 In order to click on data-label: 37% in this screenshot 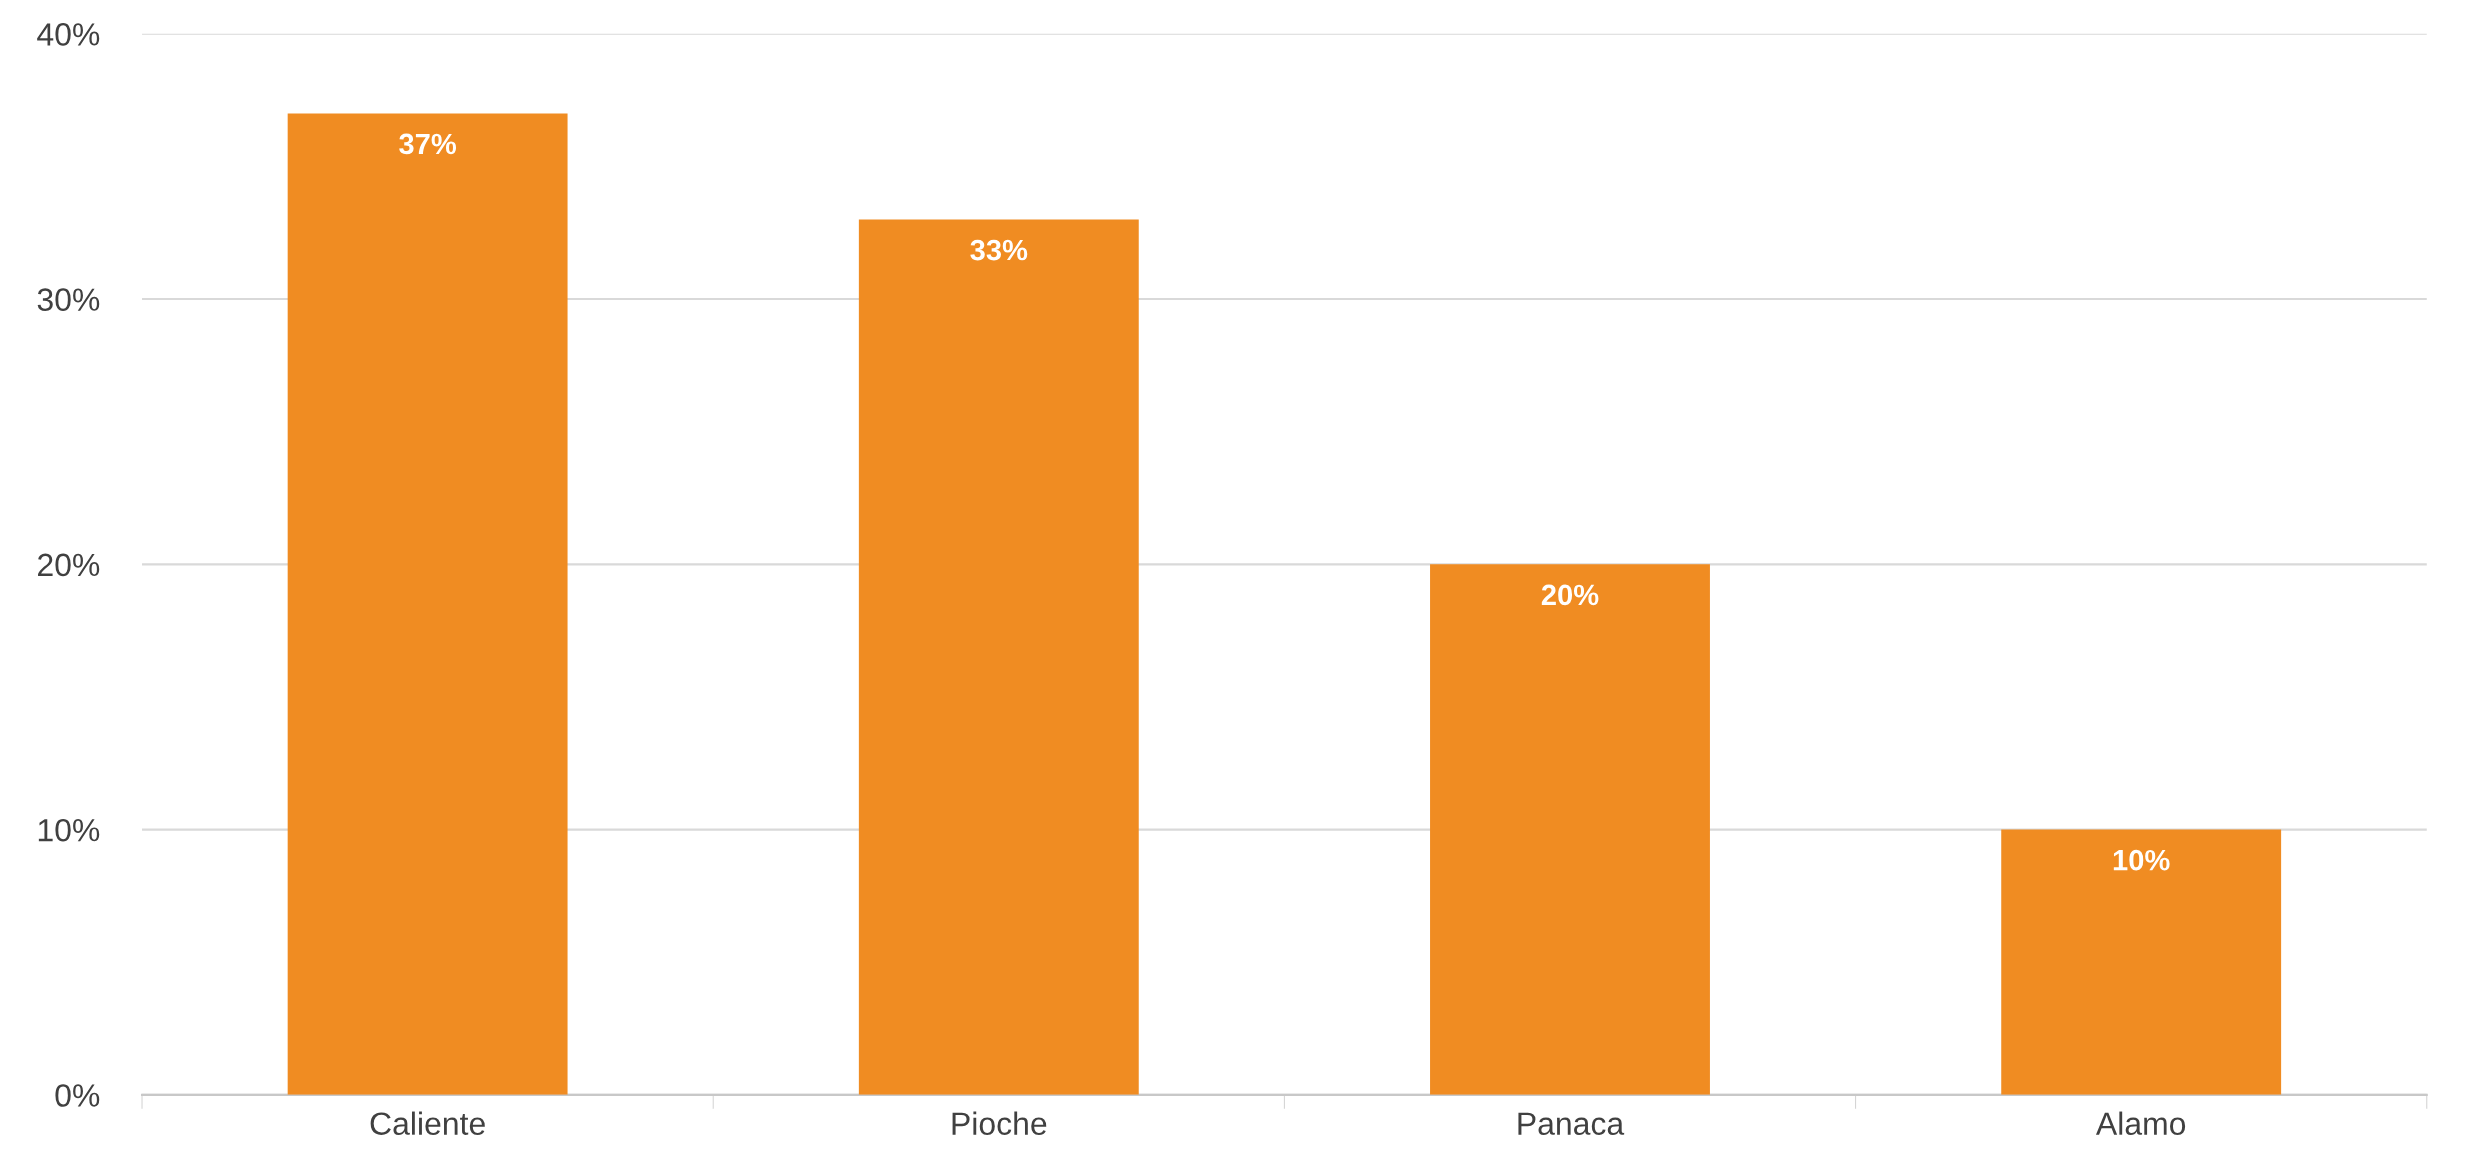, I will do `click(428, 144)`.